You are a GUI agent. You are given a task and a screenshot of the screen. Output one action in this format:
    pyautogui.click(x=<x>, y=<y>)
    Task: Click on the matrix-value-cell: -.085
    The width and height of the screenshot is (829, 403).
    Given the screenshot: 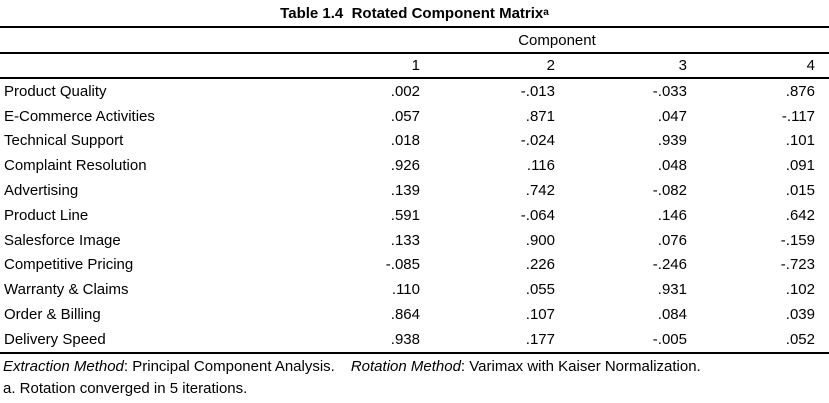 What is the action you would take?
    pyautogui.click(x=402, y=265)
    